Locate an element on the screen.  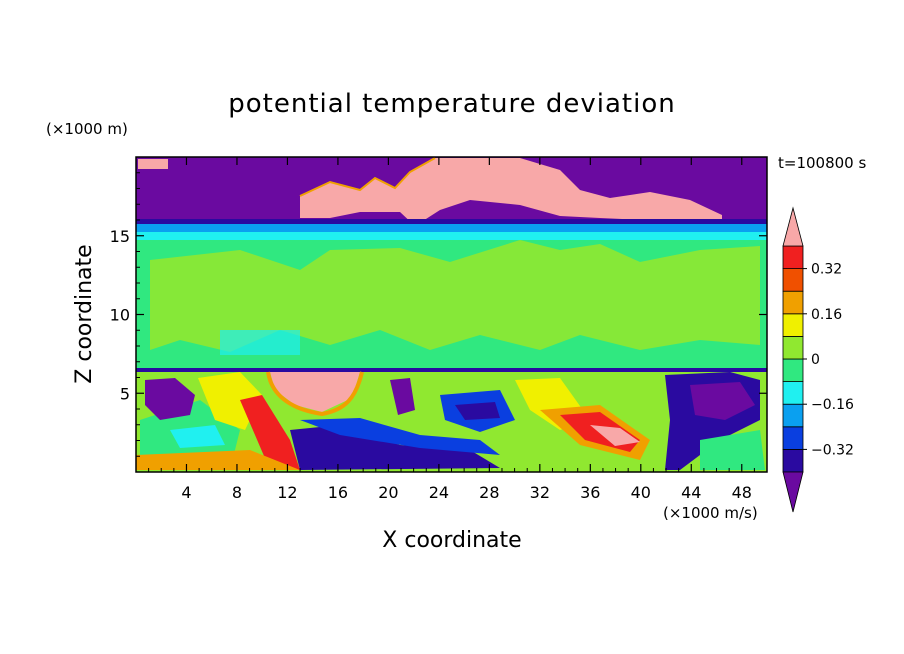
lower-blue-edge is located at coordinates (400, 436).